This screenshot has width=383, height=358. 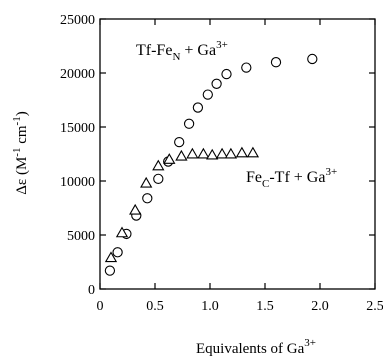 I want to click on x-axis-title: Equivalents of Ga3+, so click(x=256, y=347).